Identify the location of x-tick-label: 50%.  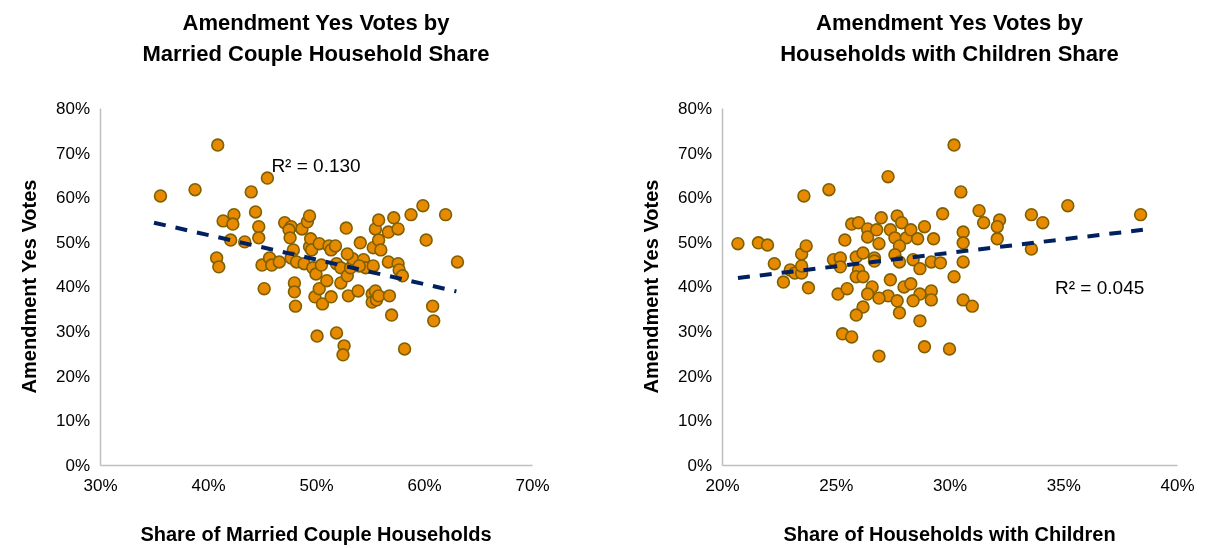
(316, 486).